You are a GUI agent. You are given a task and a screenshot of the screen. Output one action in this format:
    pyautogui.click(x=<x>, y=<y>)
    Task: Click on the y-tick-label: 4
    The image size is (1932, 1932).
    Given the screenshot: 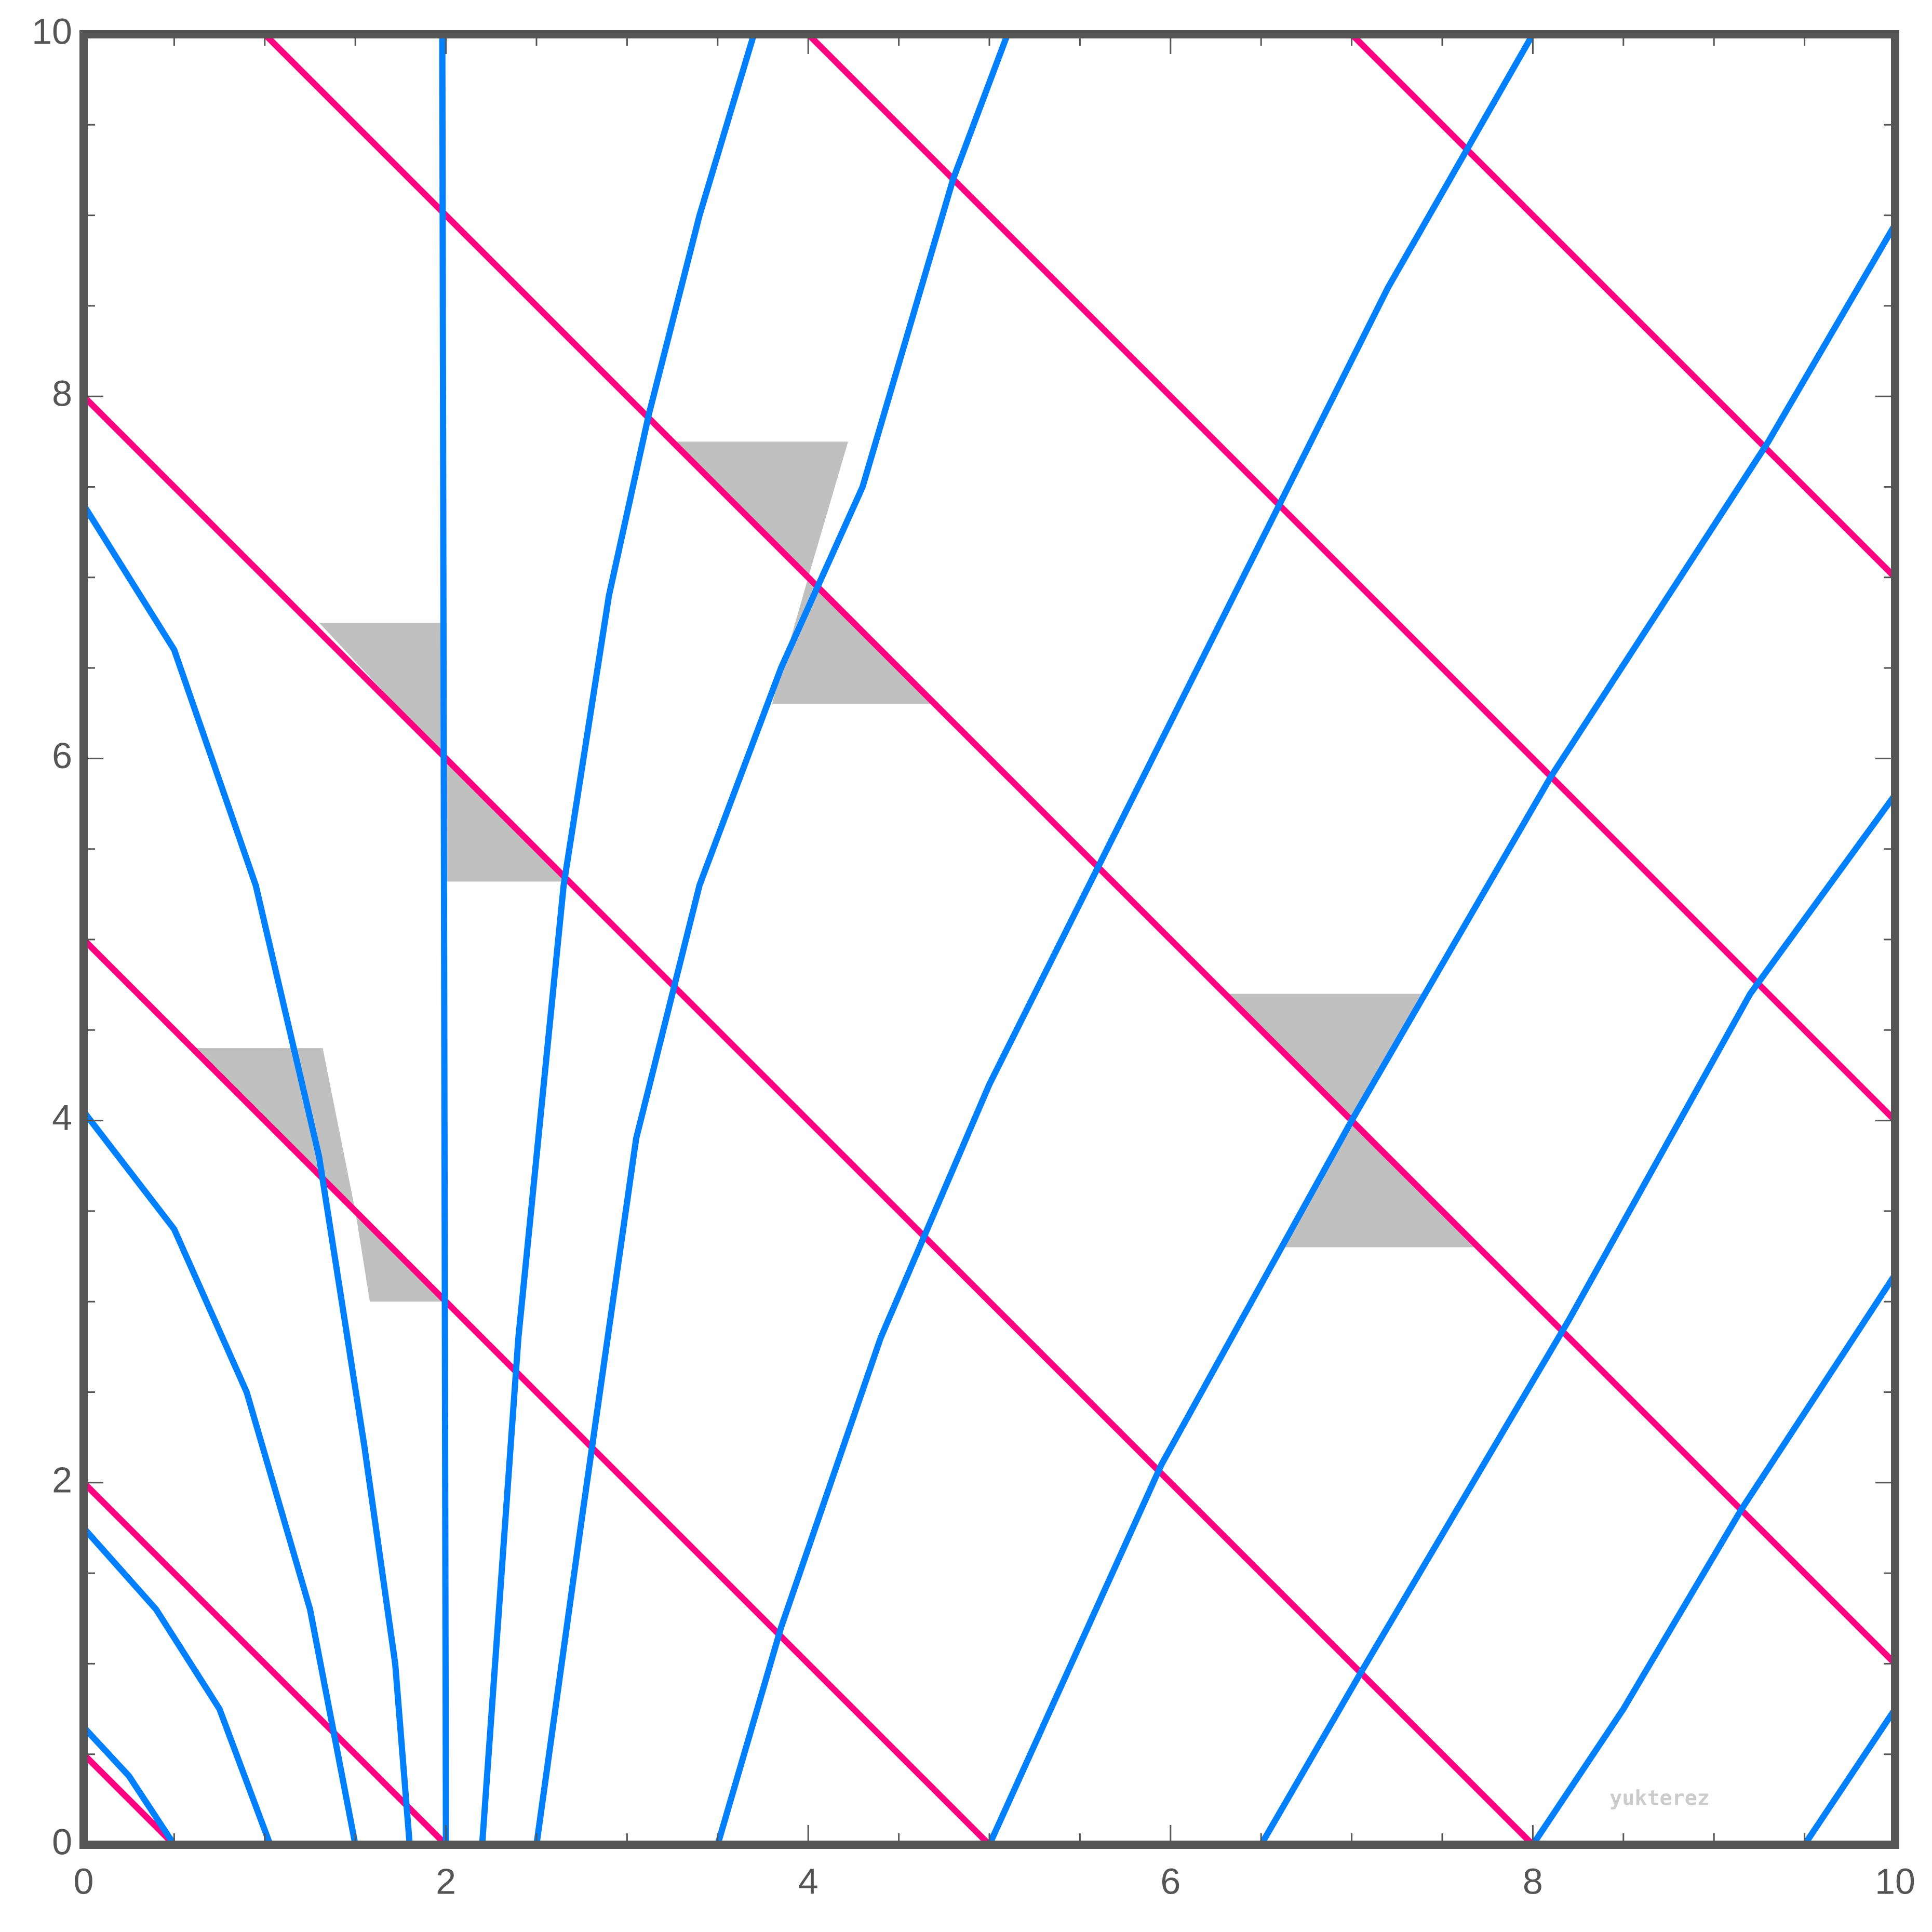 What is the action you would take?
    pyautogui.click(x=62, y=1117)
    